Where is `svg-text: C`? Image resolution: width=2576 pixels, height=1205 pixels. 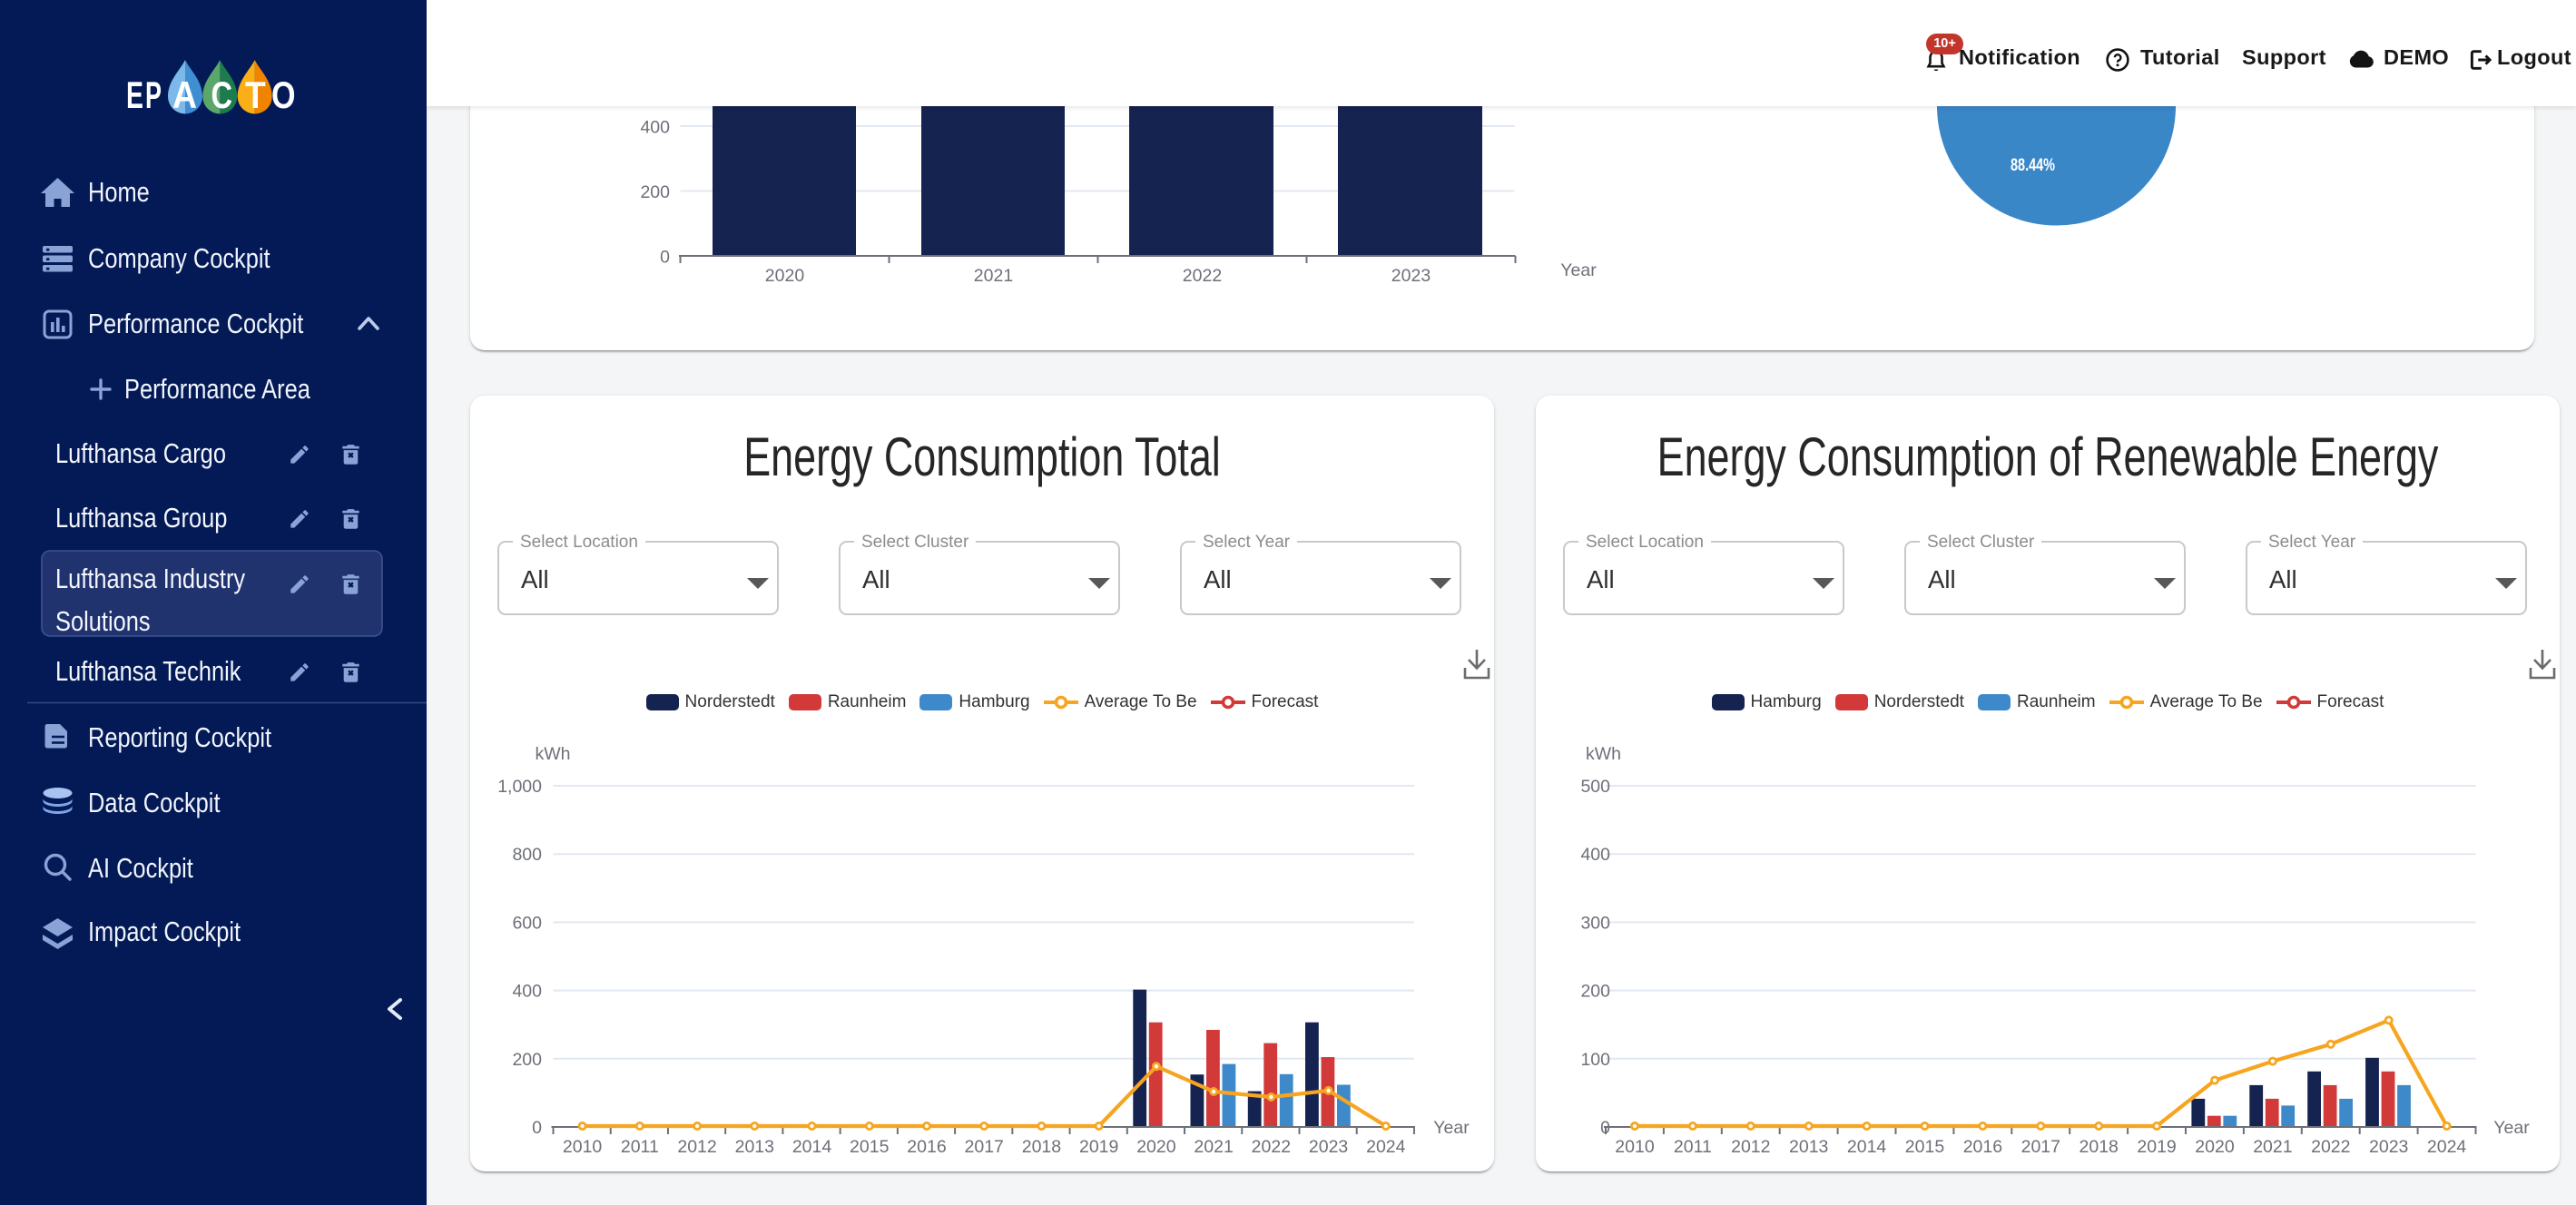 svg-text: C is located at coordinates (222, 95).